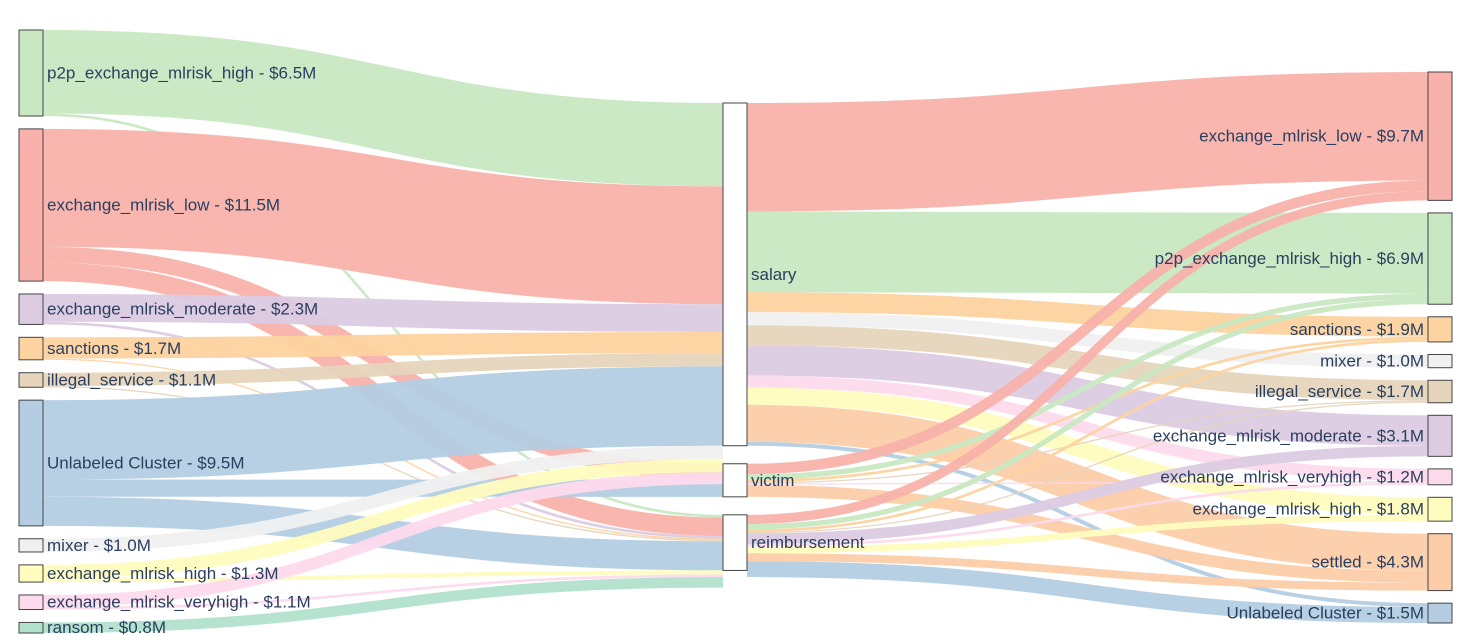 This screenshot has height=635, width=1472. Describe the element at coordinates (1339, 391) in the screenshot. I see `sankey-node-label-t_illegal: illegal_service - $1.7M` at that location.